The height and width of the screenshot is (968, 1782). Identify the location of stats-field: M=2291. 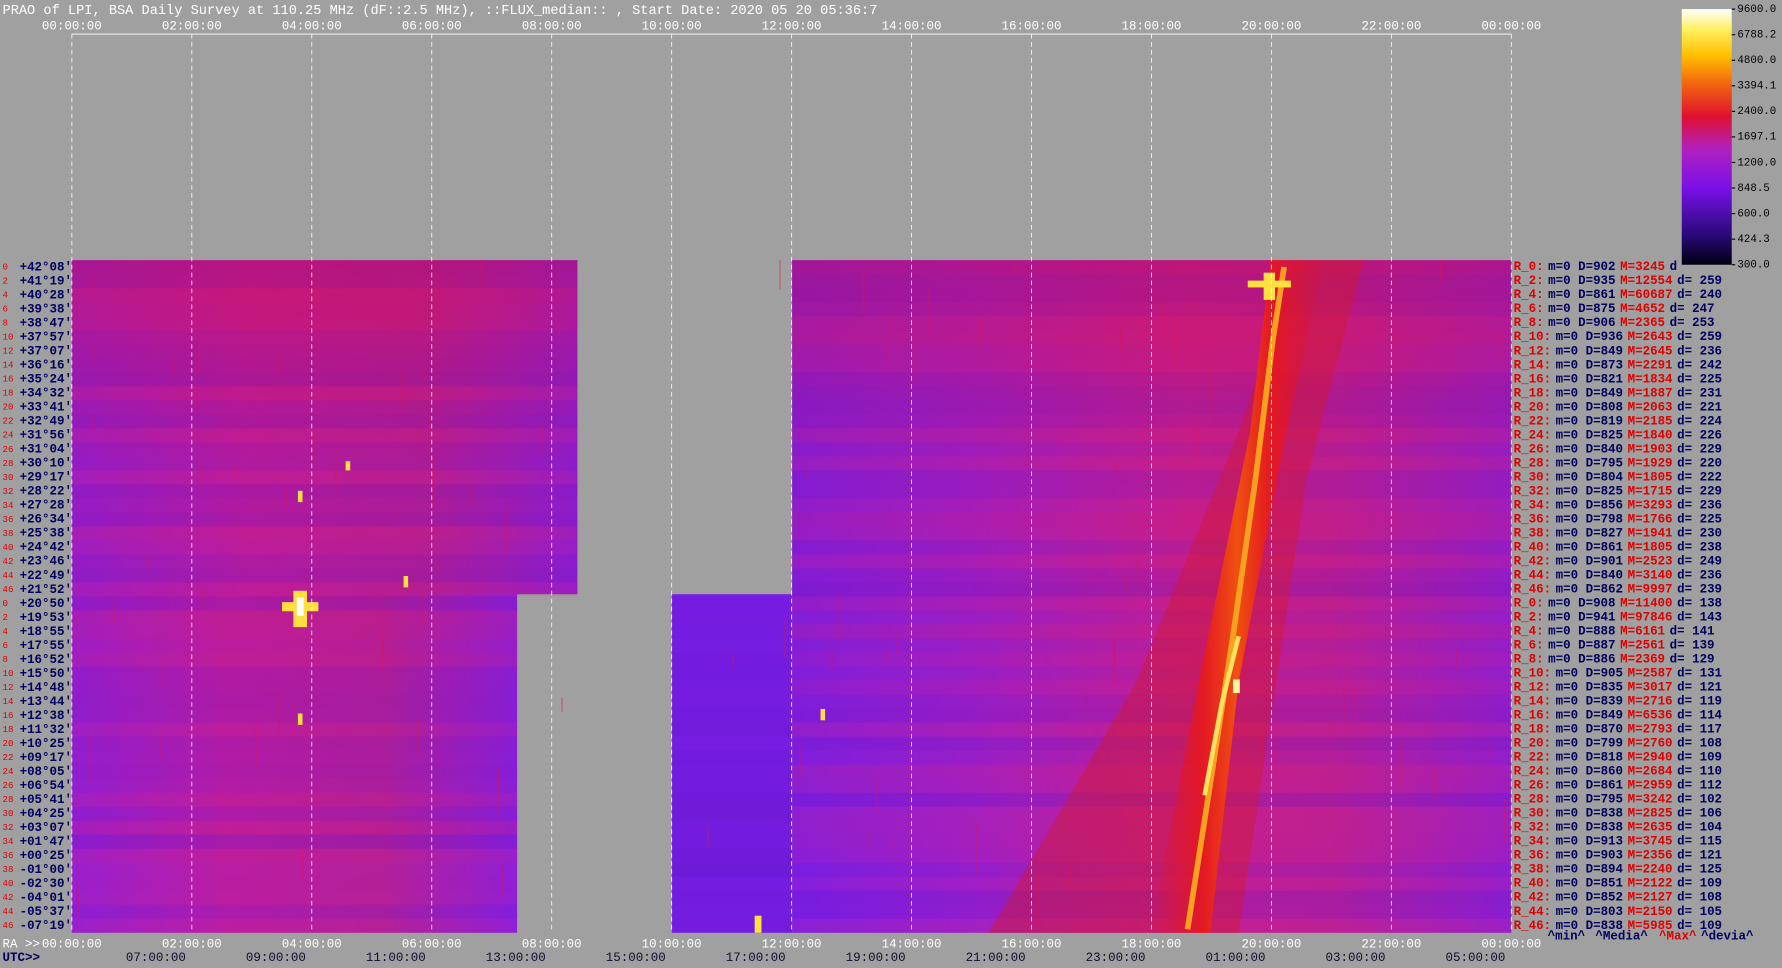
(1650, 366).